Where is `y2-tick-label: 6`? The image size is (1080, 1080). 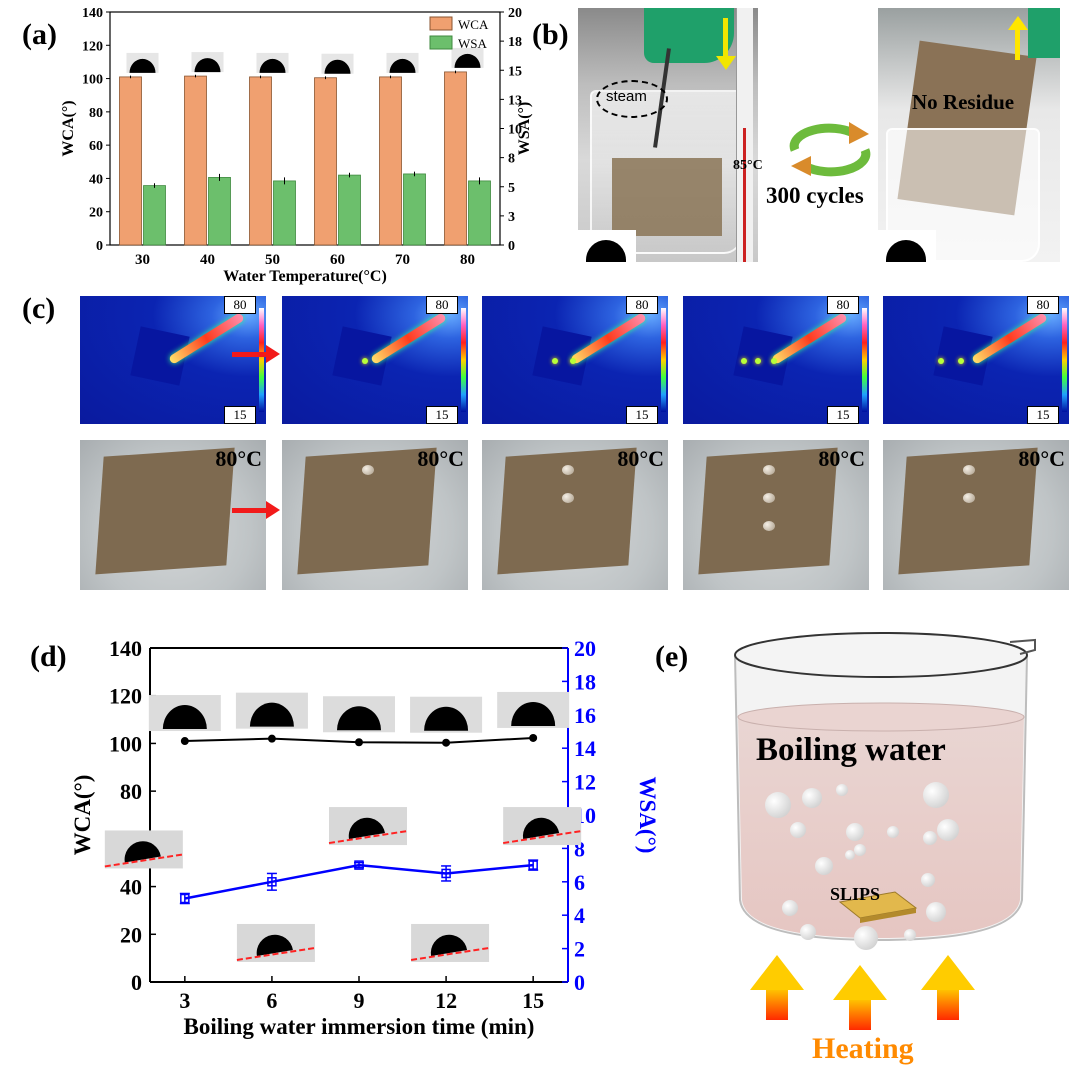
y2-tick-label: 6 is located at coordinates (579, 882).